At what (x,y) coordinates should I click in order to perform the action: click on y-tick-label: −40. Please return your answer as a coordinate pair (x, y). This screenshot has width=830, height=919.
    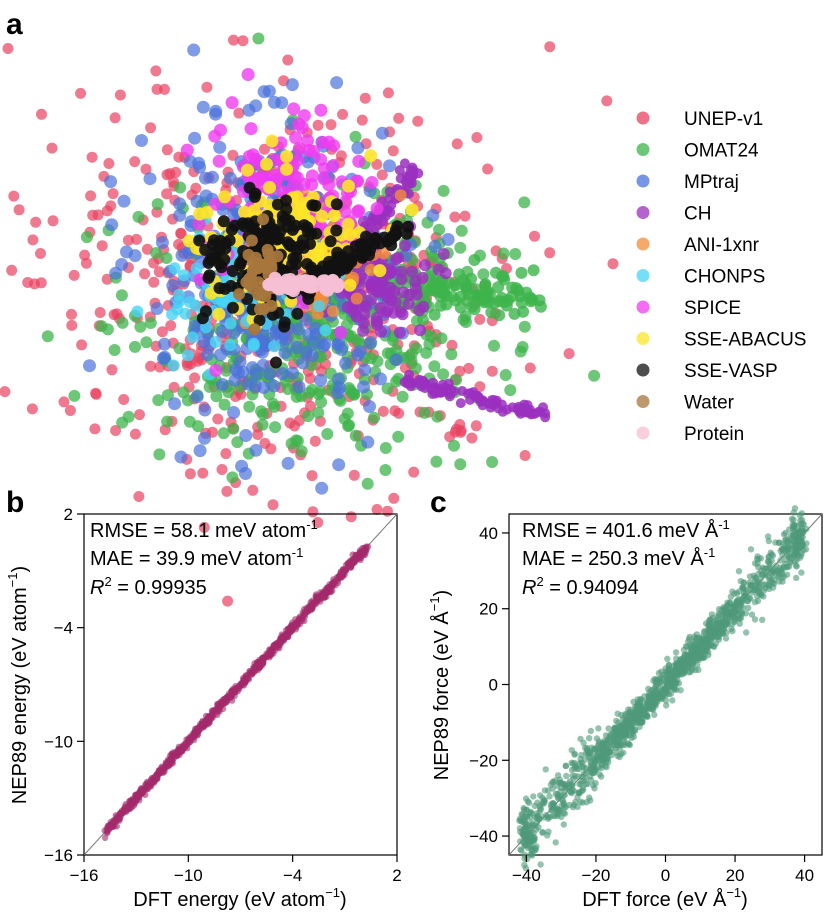
    Looking at the image, I should click on (483, 836).